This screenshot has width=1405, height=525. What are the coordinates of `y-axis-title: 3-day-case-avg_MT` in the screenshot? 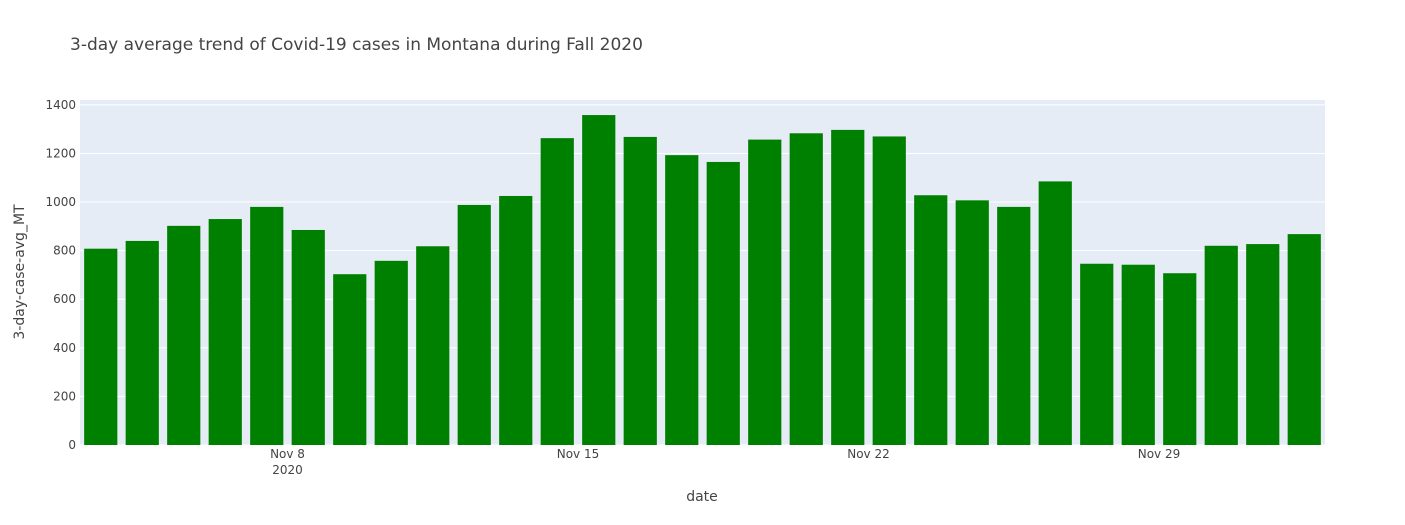 It's located at (20, 272).